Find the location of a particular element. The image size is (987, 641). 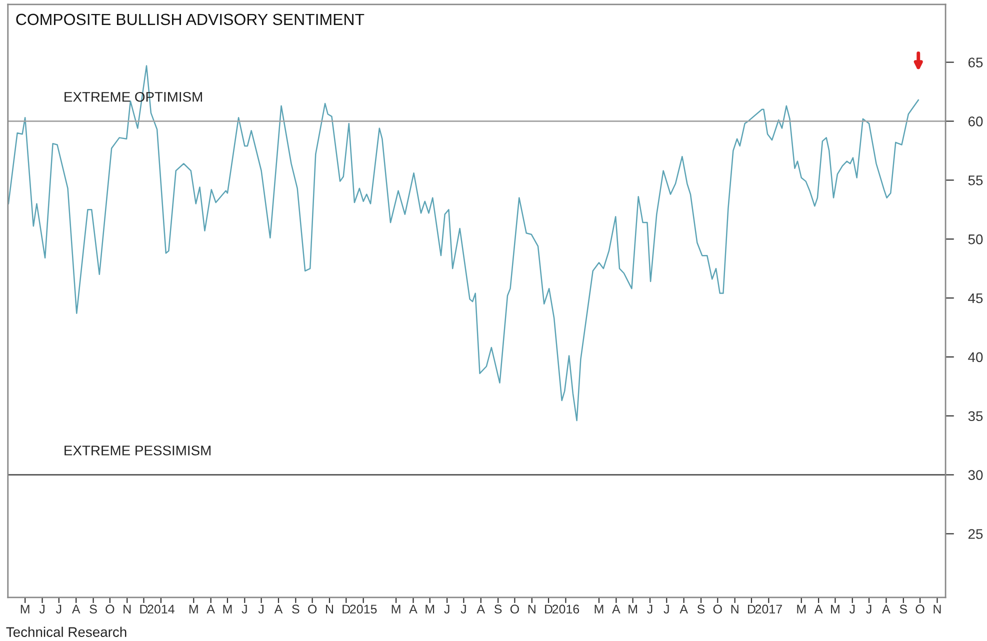

y-tick-label: 60 is located at coordinates (975, 121).